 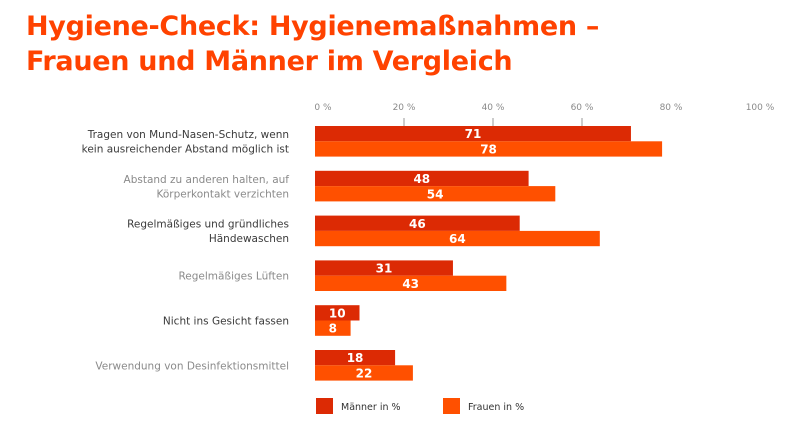 What do you see at coordinates (188, 135) in the screenshot?
I see `category-label-line: Tragen von Mund-Nasen-Schutz, wenn` at bounding box center [188, 135].